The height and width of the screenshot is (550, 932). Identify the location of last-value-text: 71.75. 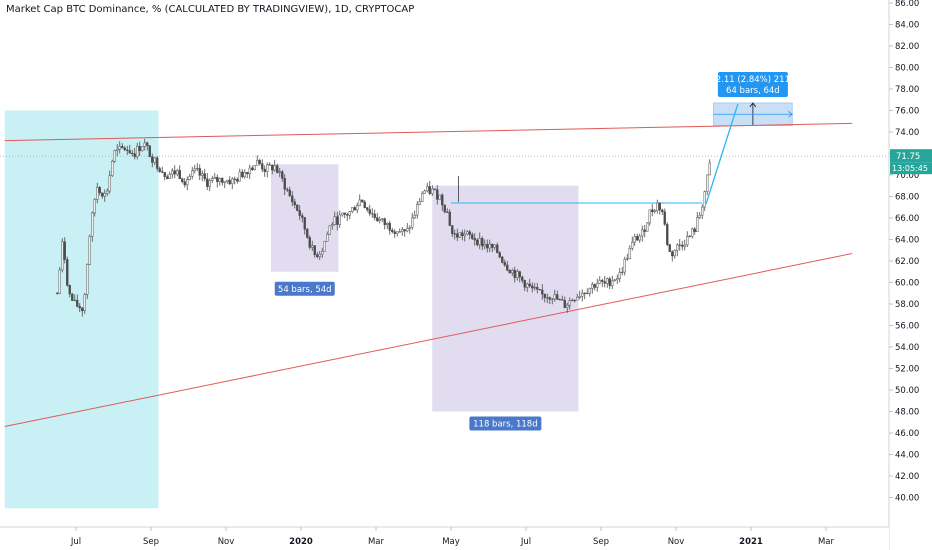
(908, 157).